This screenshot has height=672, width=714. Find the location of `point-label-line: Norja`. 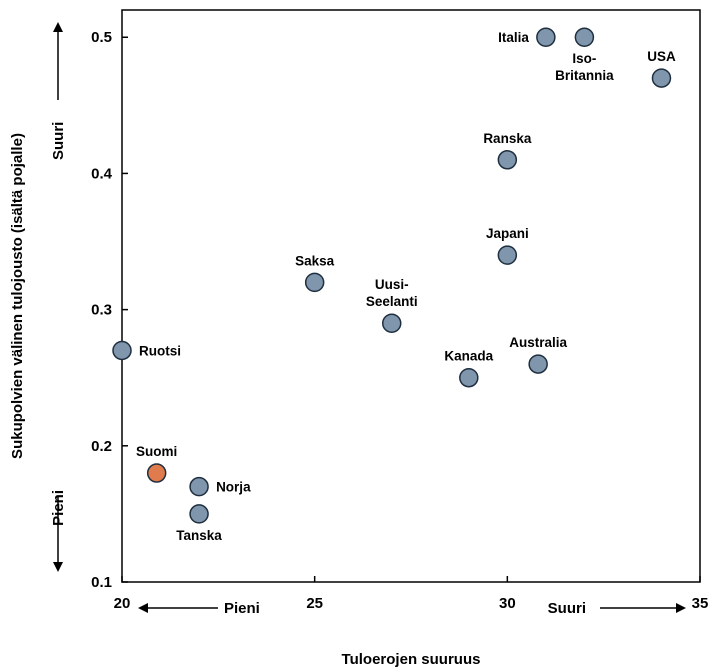

point-label-line: Norja is located at coordinates (233, 487).